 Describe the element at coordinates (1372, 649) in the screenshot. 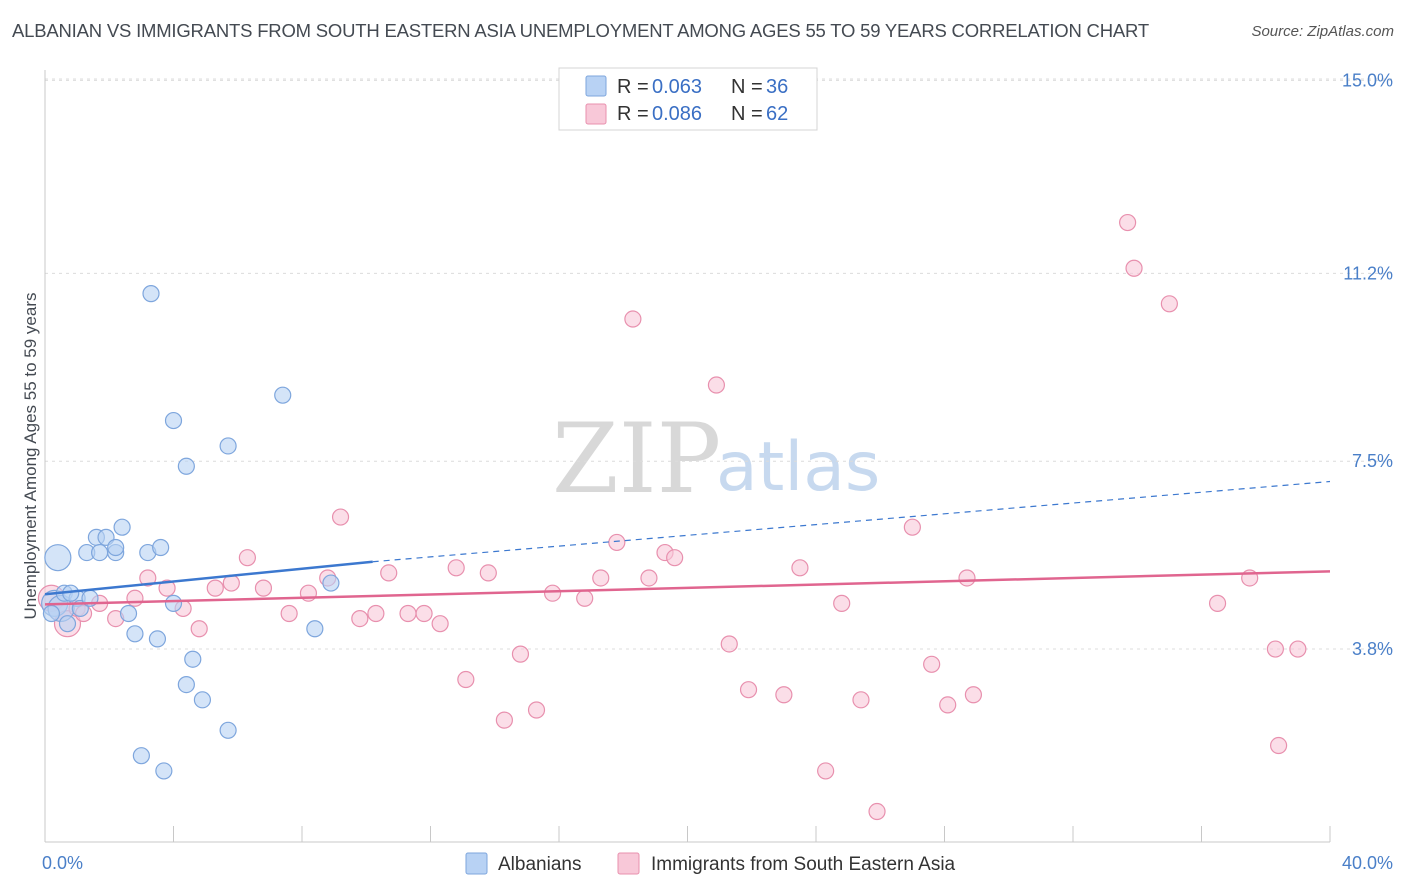

I see `y-tick-label: 3.8%` at that location.